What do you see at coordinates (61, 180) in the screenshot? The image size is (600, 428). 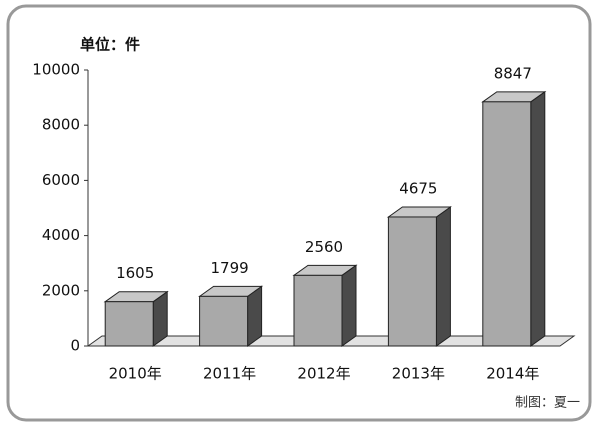 I see `y-tick-label: 6000` at bounding box center [61, 180].